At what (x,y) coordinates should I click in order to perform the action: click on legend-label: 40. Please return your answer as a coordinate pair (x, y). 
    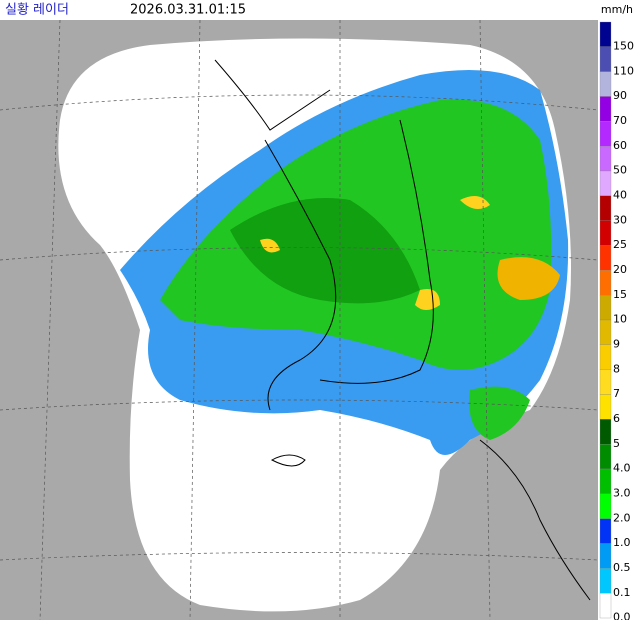
    Looking at the image, I should click on (620, 194).